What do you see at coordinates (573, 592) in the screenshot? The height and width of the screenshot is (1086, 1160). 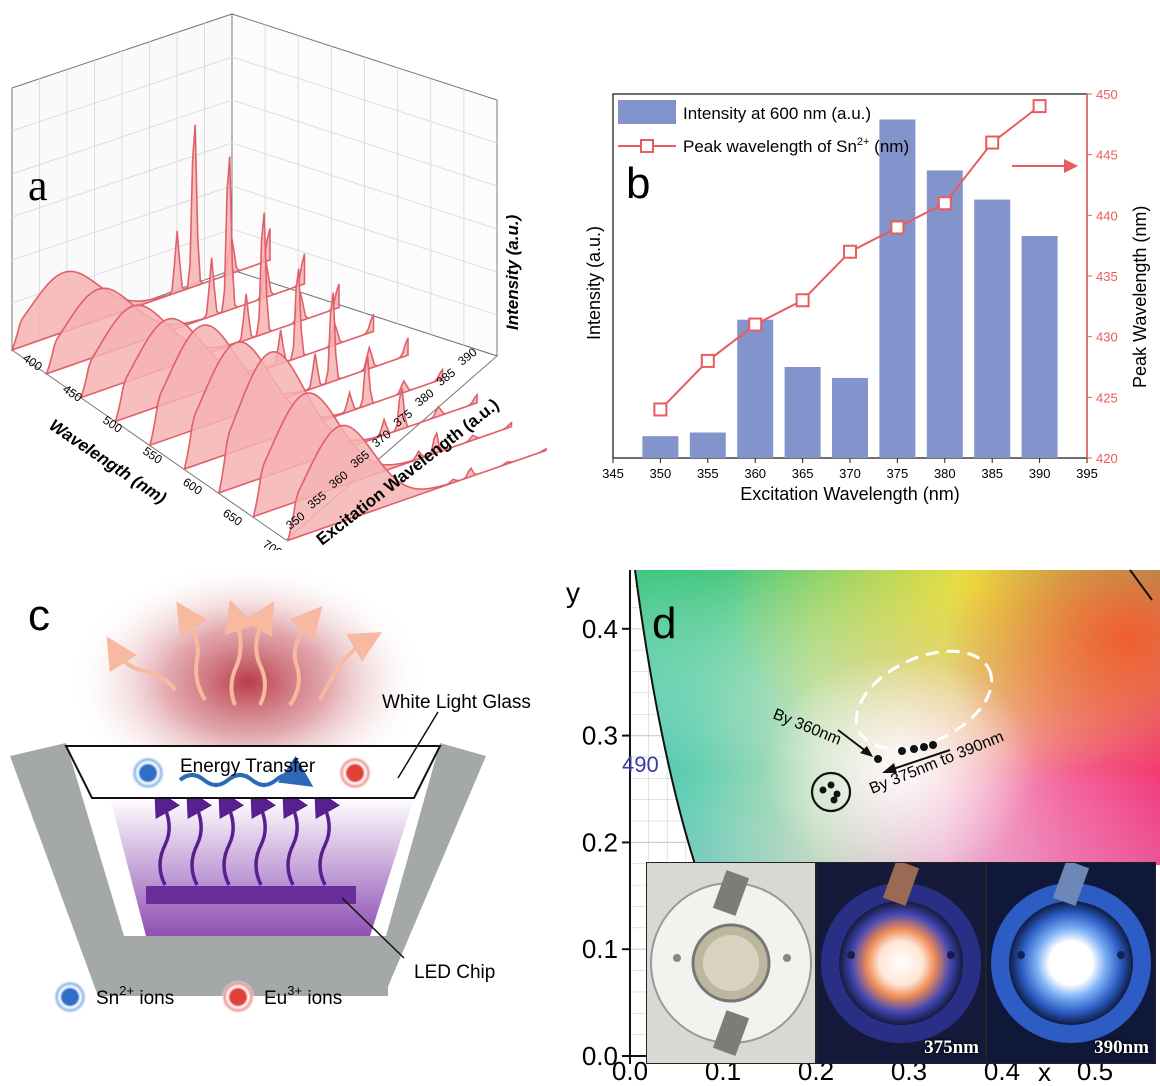 I see `y-axis-label: y` at bounding box center [573, 592].